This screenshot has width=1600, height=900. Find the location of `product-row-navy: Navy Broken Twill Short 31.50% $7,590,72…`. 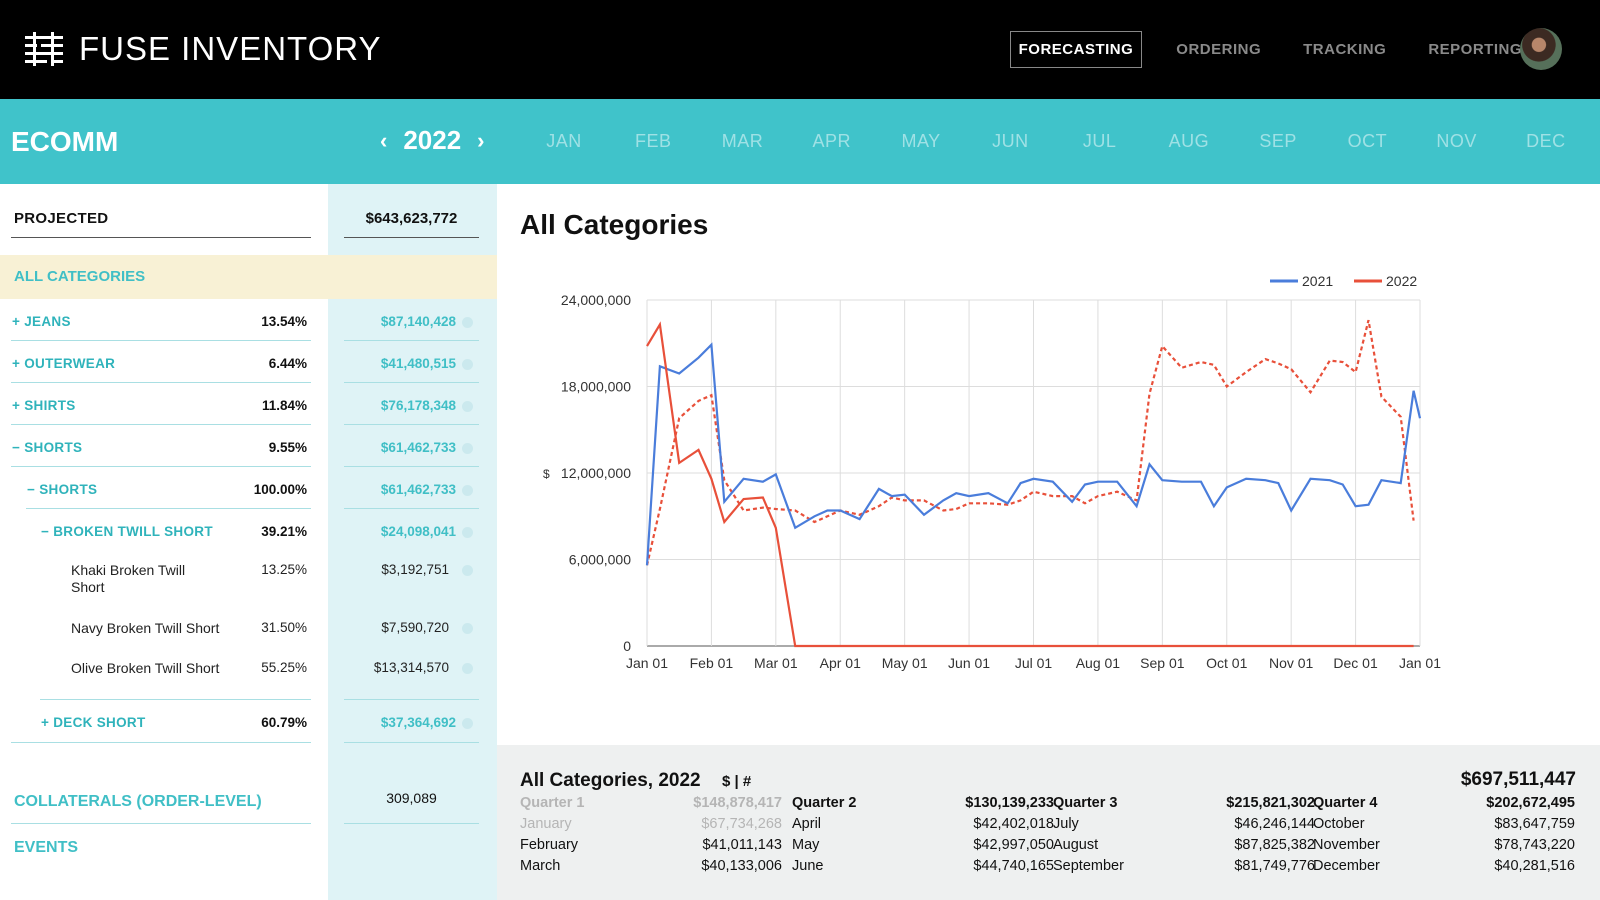

product-row-navy: Navy Broken Twill Short 31.50% $7,590,72… is located at coordinates (248, 630).